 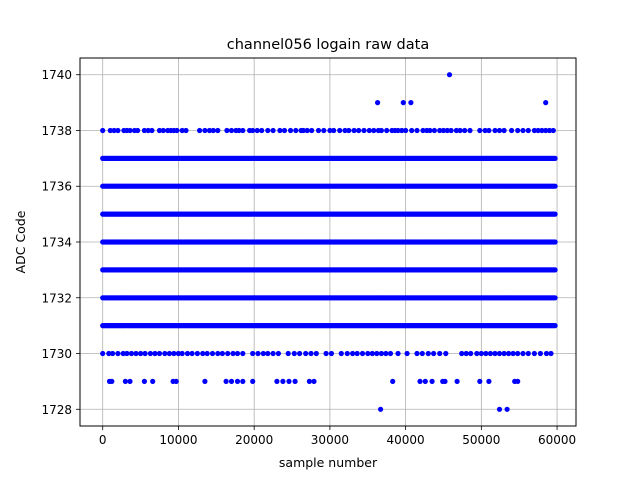 What do you see at coordinates (328, 462) in the screenshot?
I see `x-axis-label: sample number` at bounding box center [328, 462].